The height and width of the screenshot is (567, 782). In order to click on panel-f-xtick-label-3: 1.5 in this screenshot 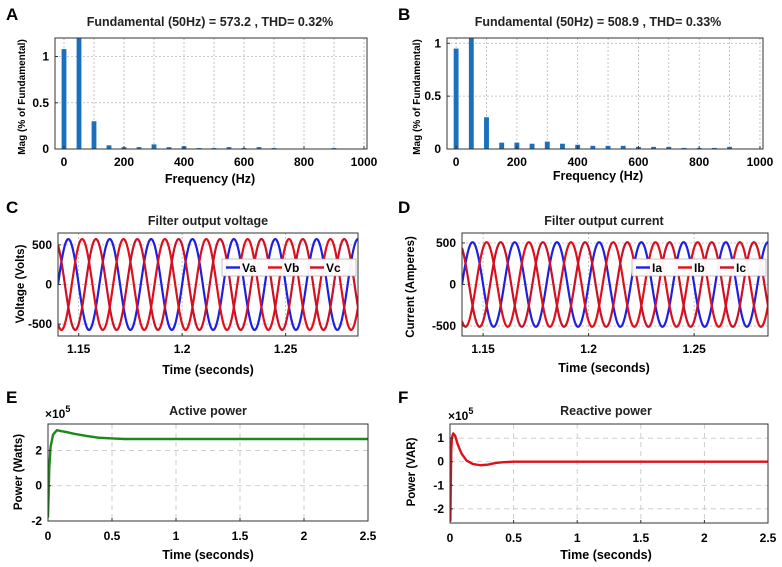, I will do `click(640, 538)`.